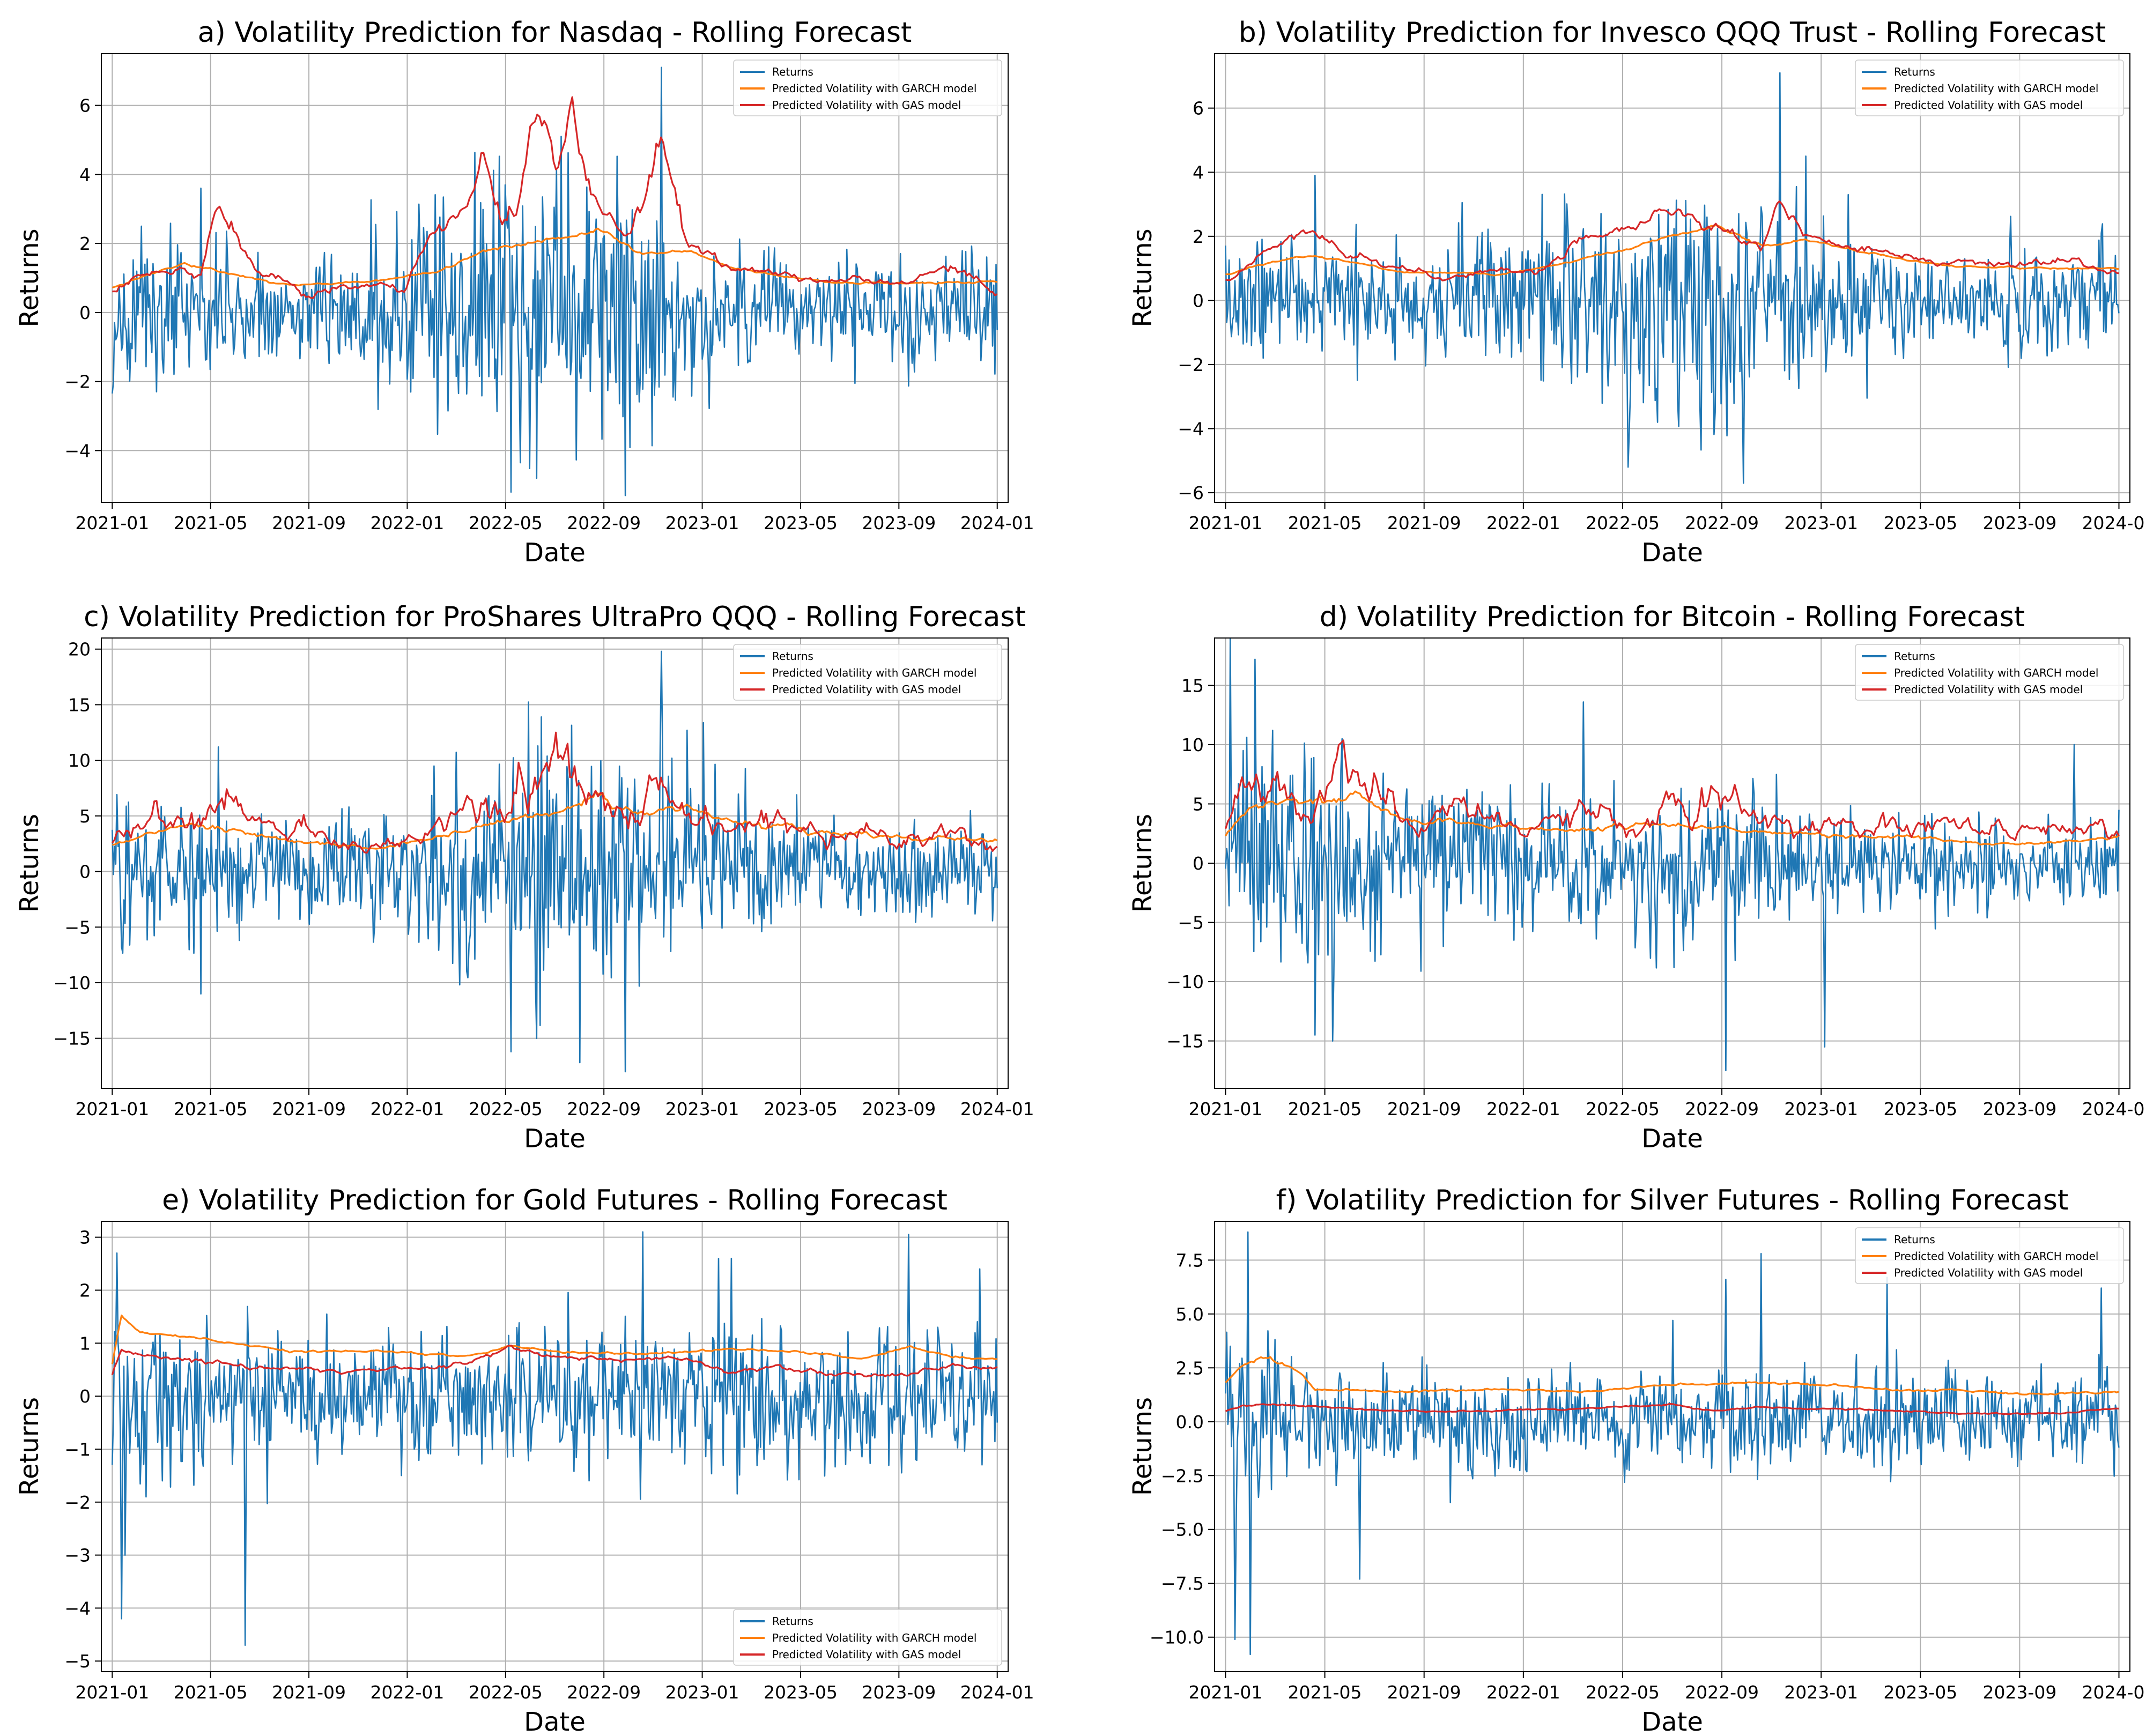 The image size is (2146, 1736). Describe the element at coordinates (85, 1344) in the screenshot. I see `y-tick-label: 1` at that location.